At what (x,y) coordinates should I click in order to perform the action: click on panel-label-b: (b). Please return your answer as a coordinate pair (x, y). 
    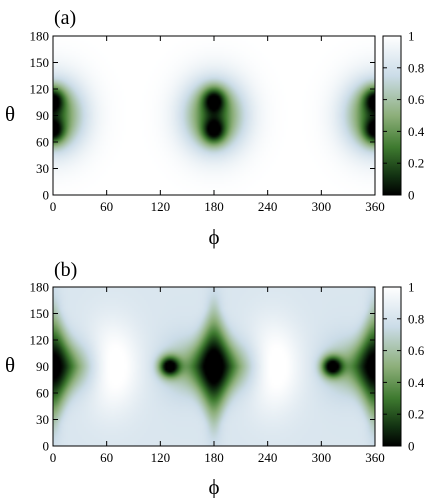
    Looking at the image, I should click on (65, 270).